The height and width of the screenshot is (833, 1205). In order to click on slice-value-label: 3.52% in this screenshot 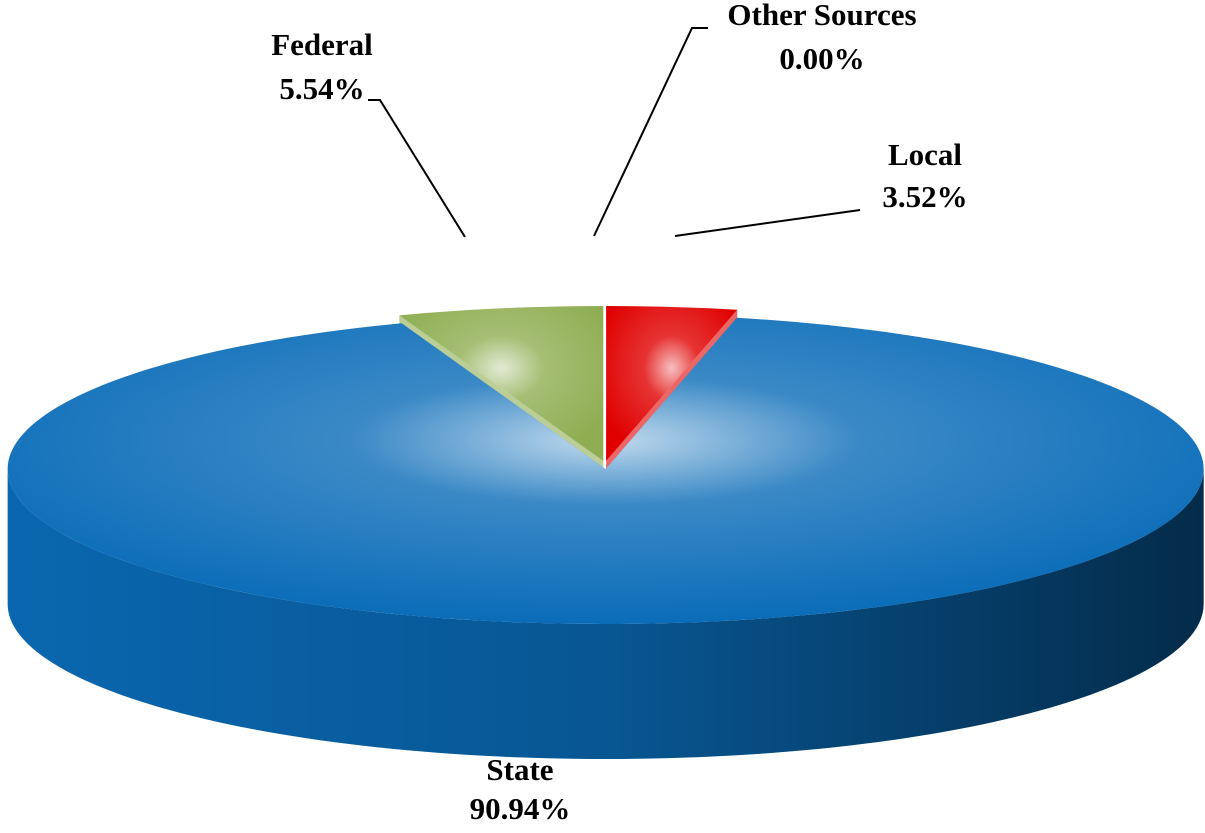, I will do `click(924, 196)`.